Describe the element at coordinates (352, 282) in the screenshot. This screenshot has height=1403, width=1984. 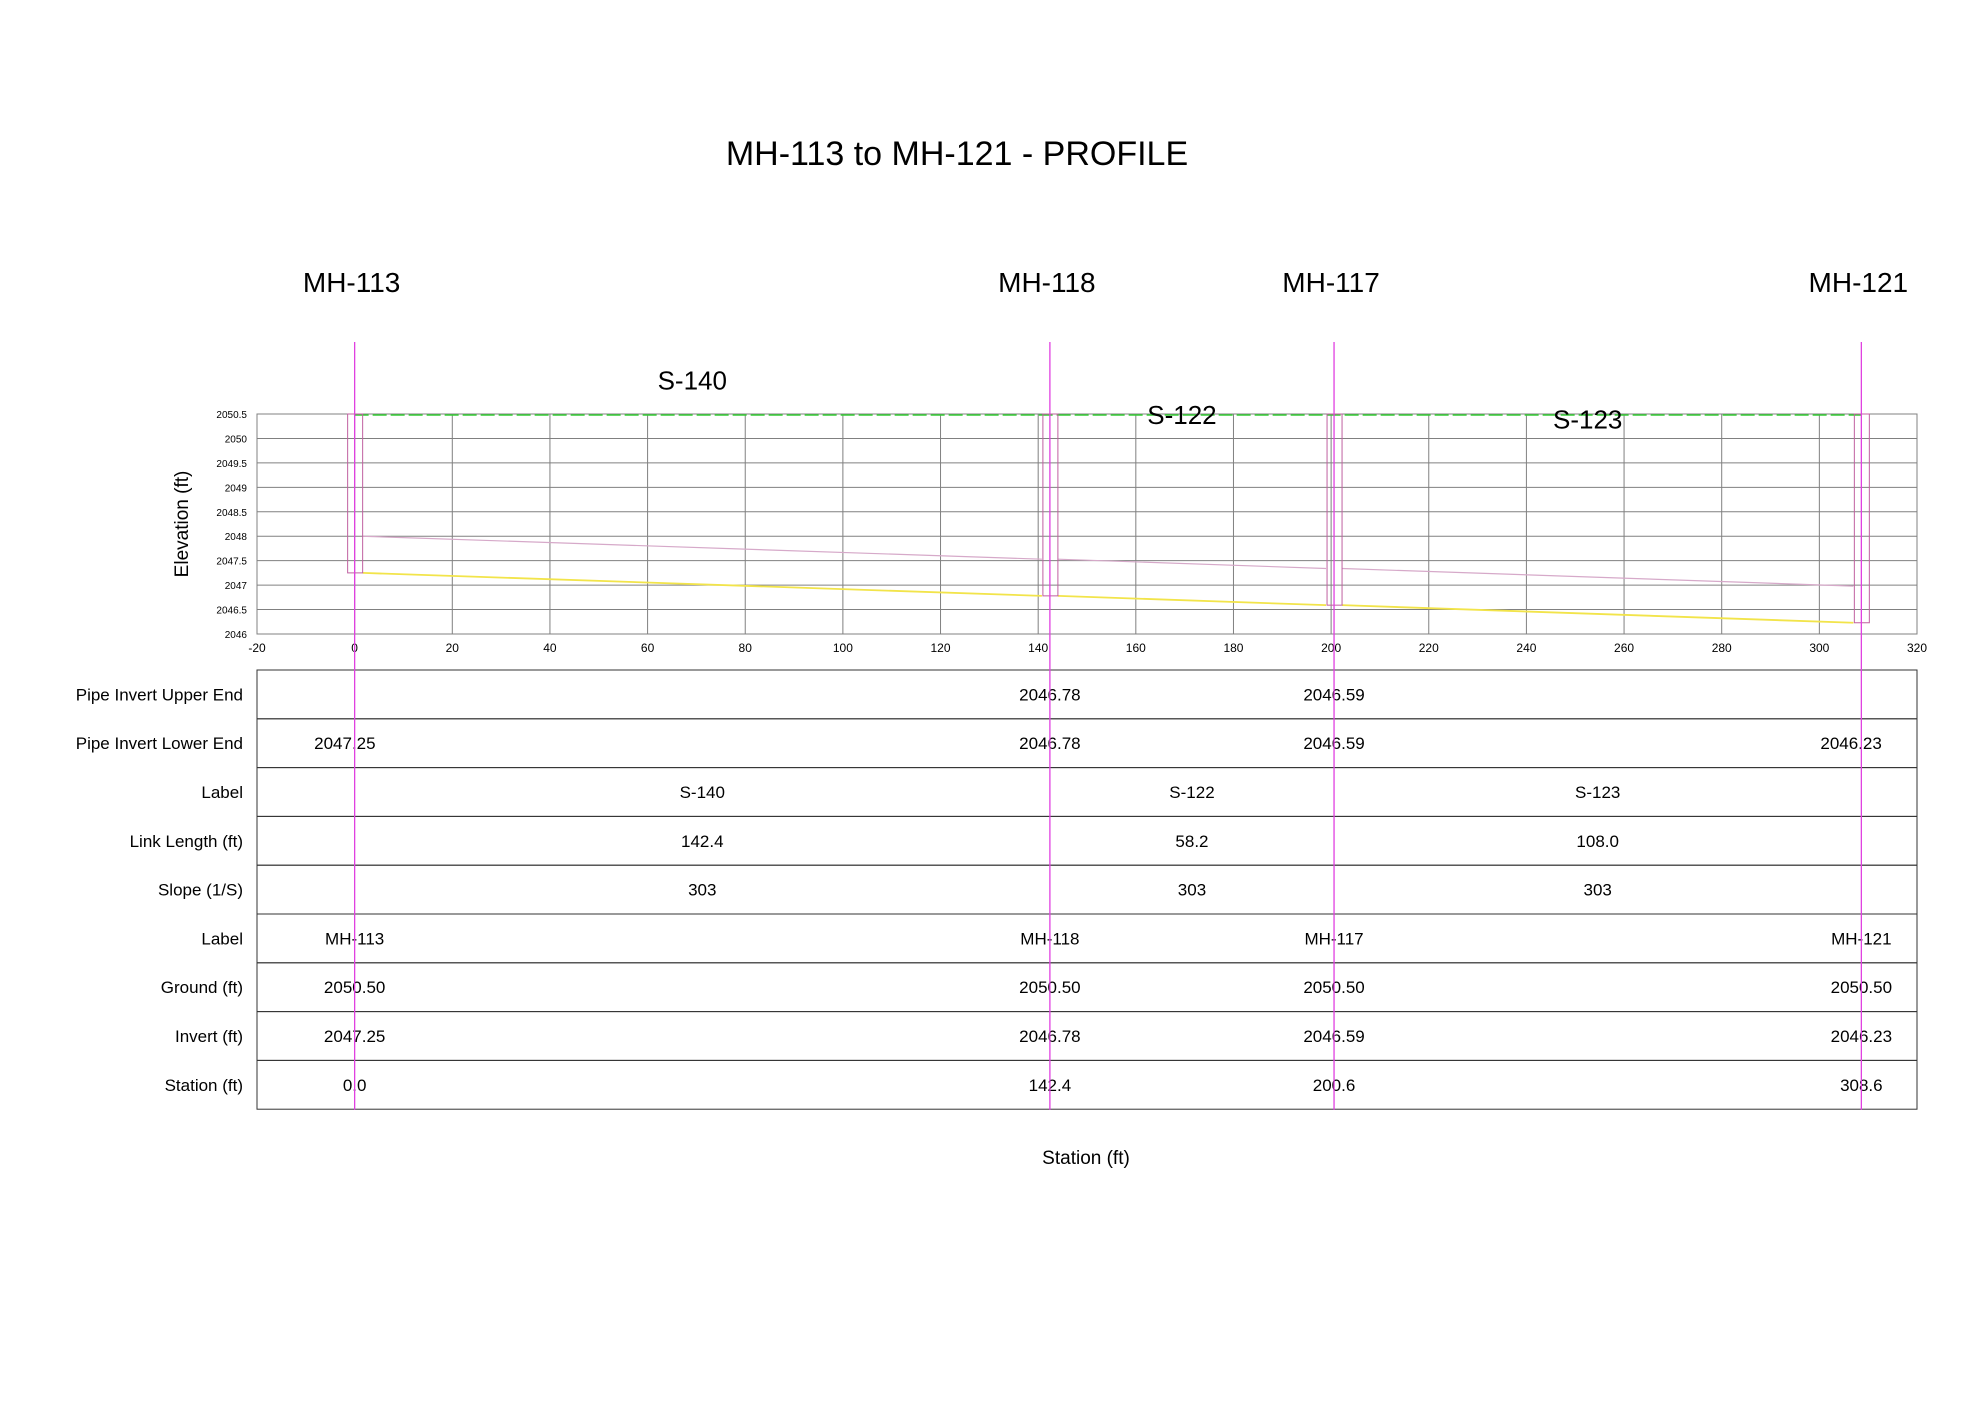
I see `node-top-label: MH-113` at that location.